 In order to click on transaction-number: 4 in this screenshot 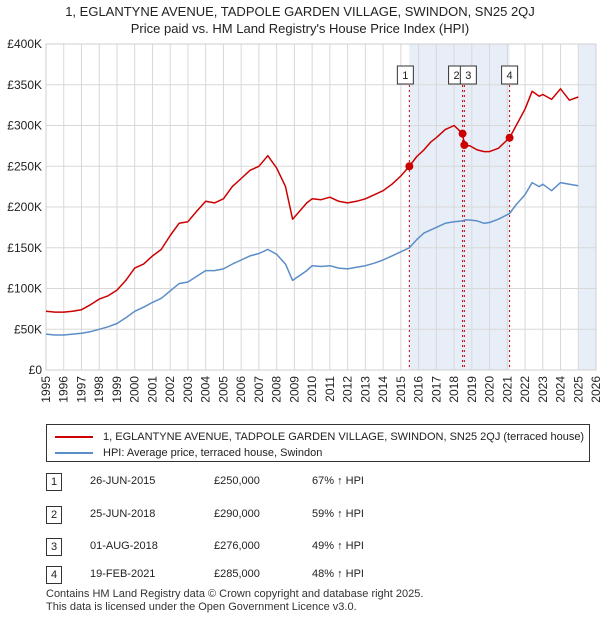, I will do `click(54, 575)`.